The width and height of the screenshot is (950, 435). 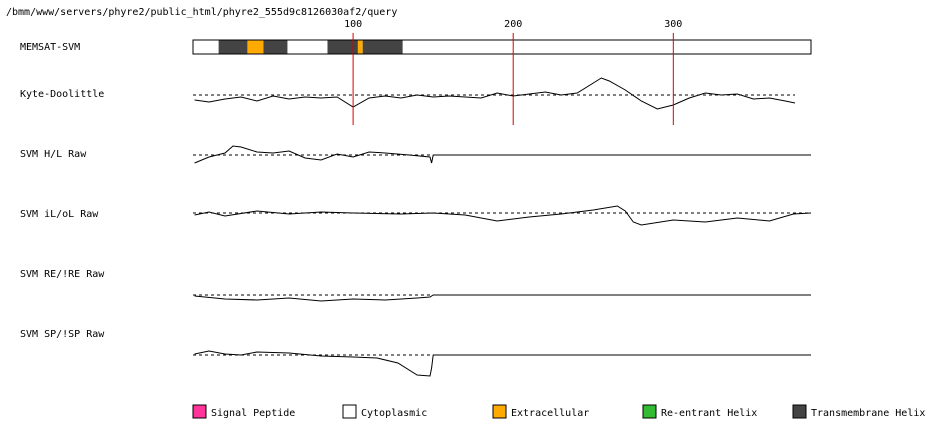 I want to click on legend-label: Cytoplasmic, so click(x=394, y=413).